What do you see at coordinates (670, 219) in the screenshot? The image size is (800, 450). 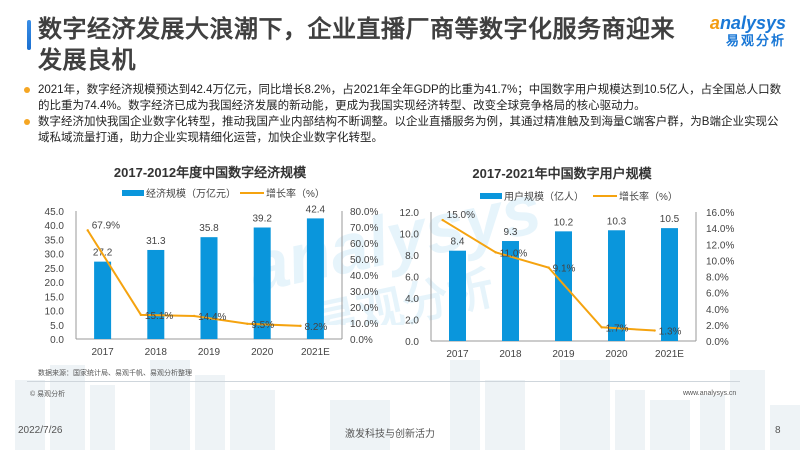 I see `bar-value-label: 10.5` at bounding box center [670, 219].